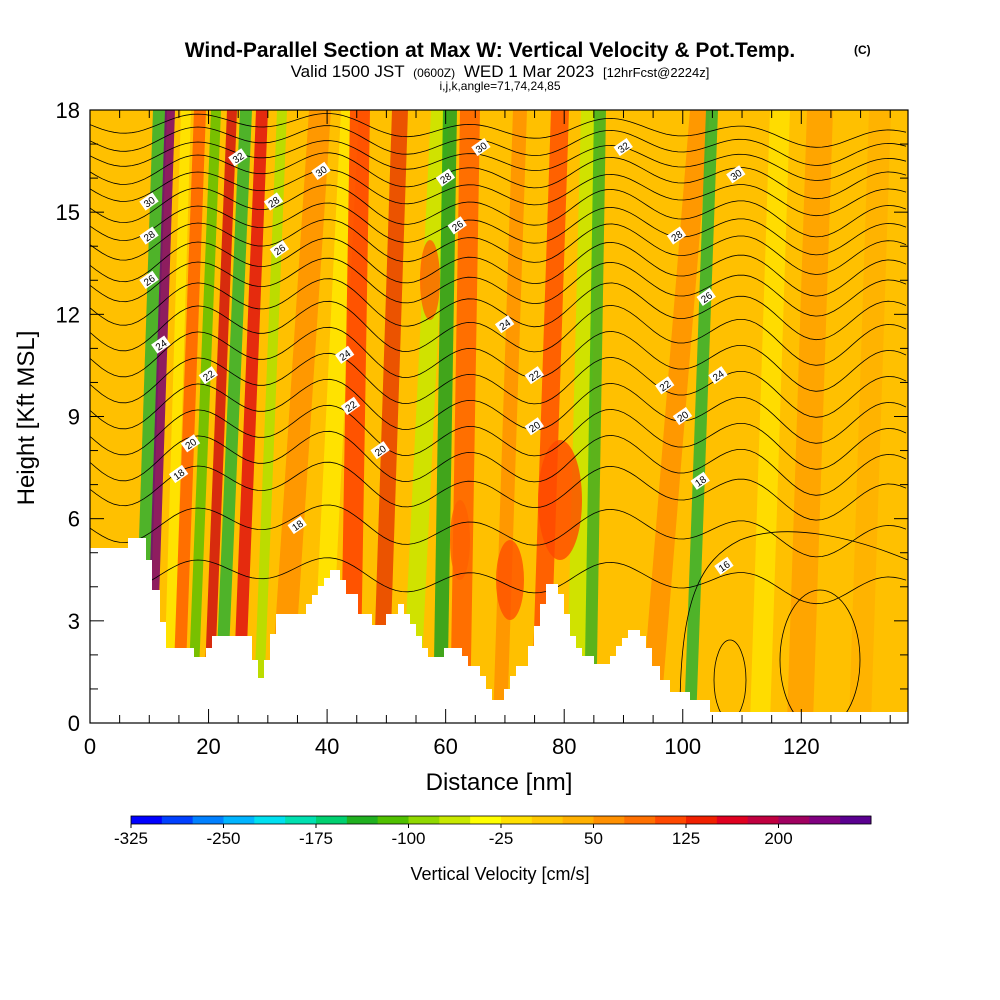  What do you see at coordinates (564, 746) in the screenshot?
I see `x-tick-label: 80` at bounding box center [564, 746].